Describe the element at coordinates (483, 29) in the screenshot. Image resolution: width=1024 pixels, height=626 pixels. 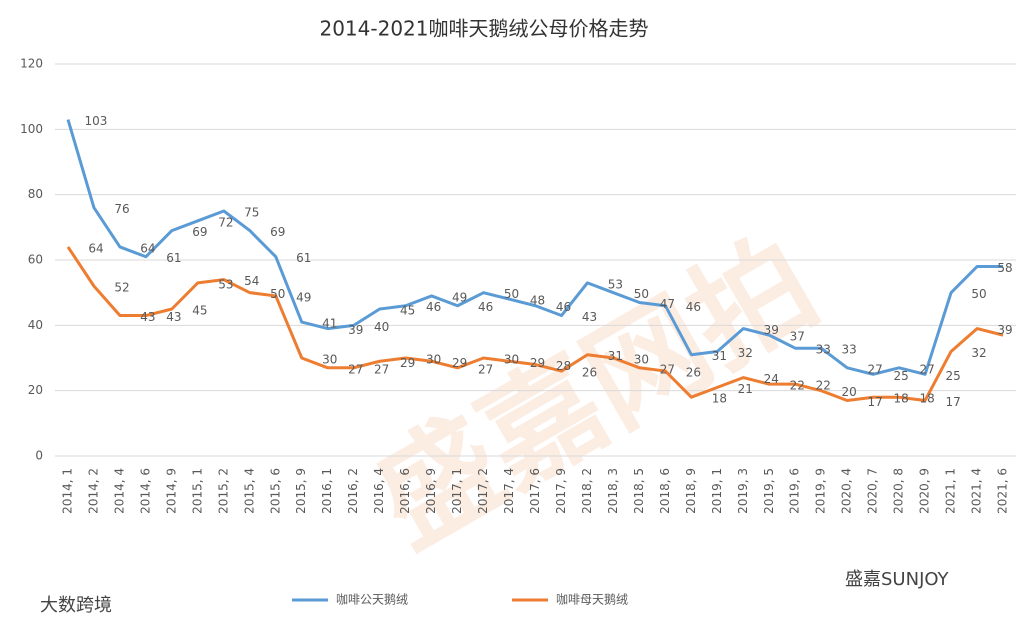
I see `chart-title: 2014-2021咖啡天鹅绒公母价格走势` at that location.